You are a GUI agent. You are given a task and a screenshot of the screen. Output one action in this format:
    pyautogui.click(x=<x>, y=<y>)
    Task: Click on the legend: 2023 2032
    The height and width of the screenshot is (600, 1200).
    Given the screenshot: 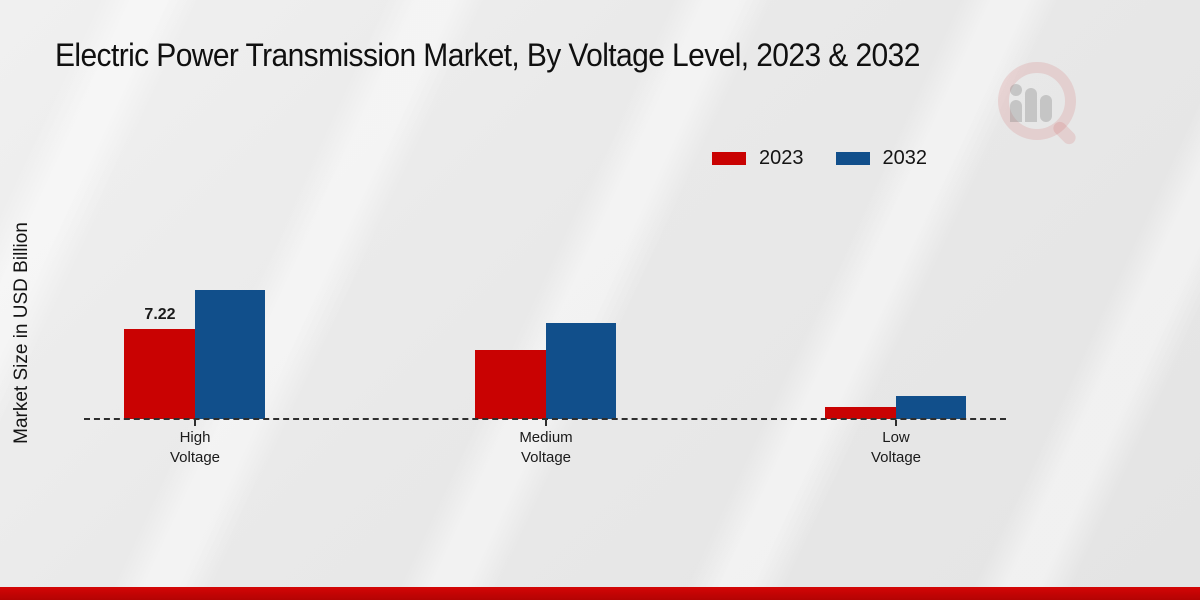 What is the action you would take?
    pyautogui.click(x=819, y=158)
    